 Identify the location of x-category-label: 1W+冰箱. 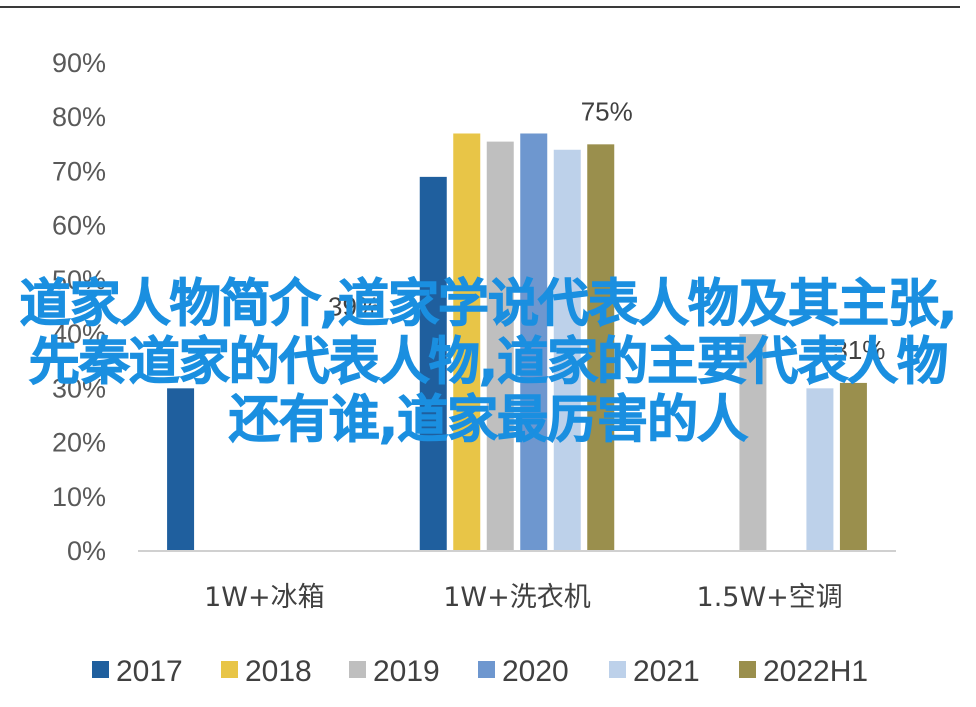
(264, 597).